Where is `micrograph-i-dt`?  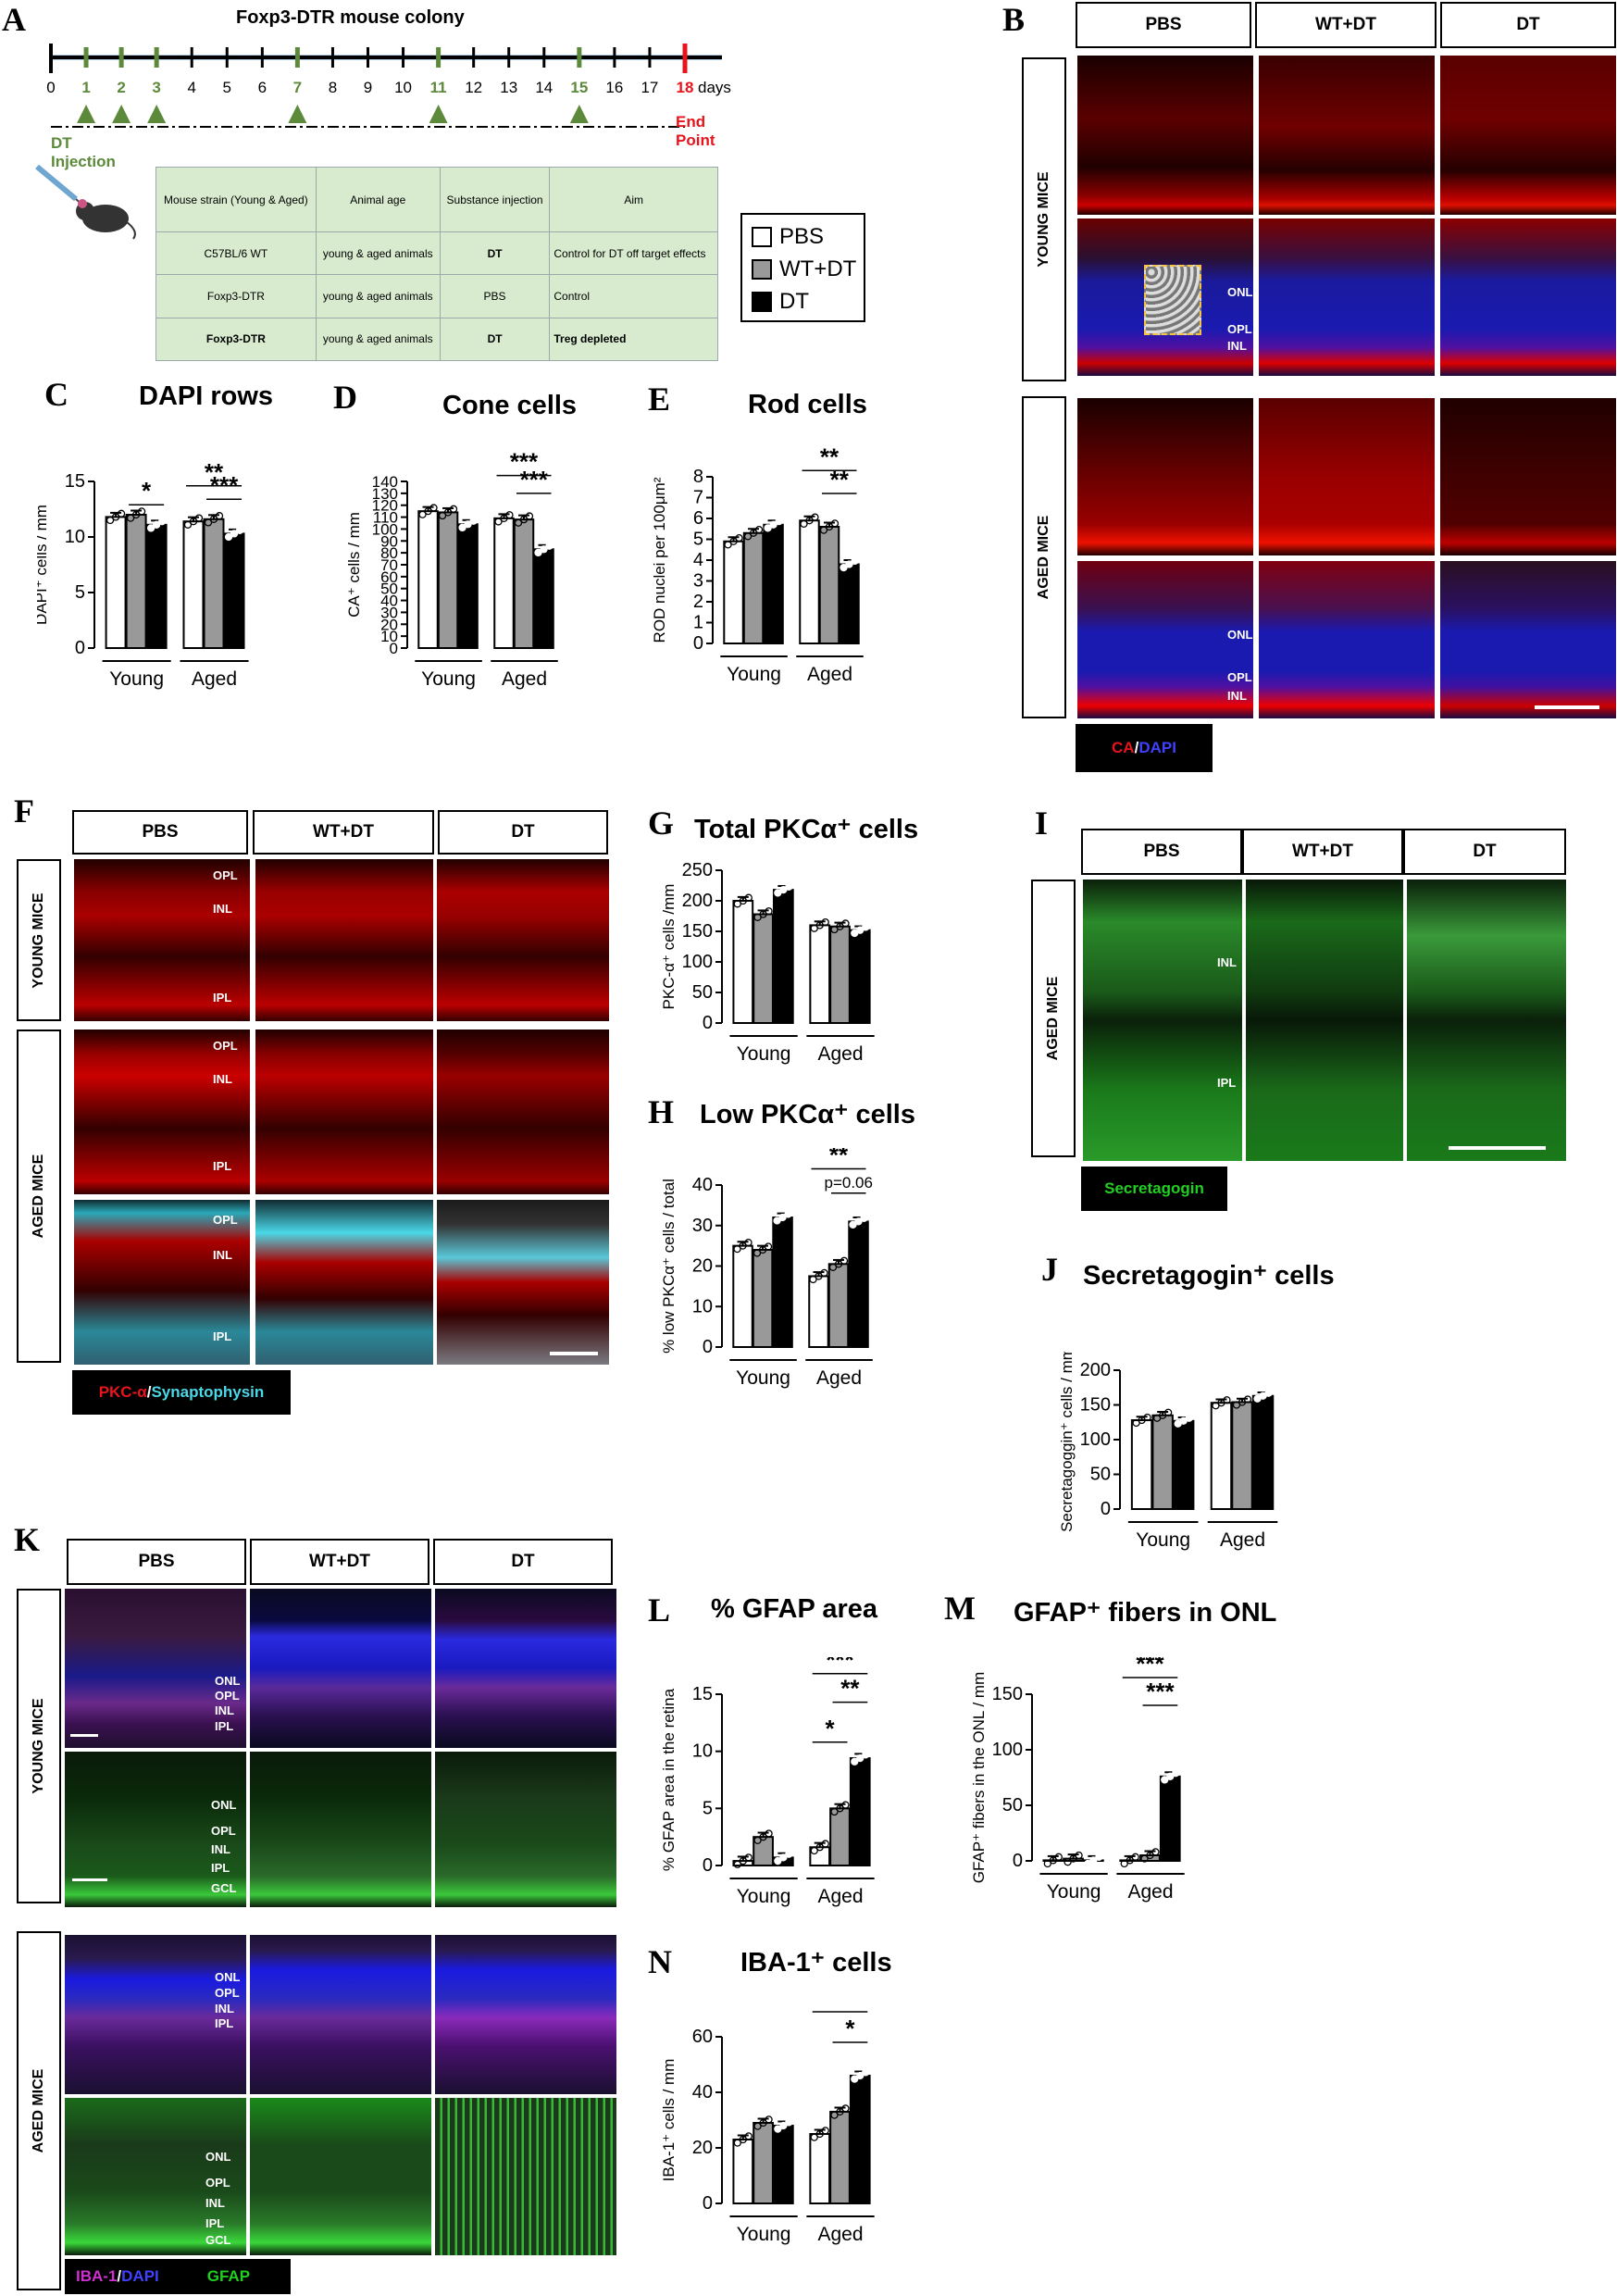
micrograph-i-dt is located at coordinates (1487, 1020).